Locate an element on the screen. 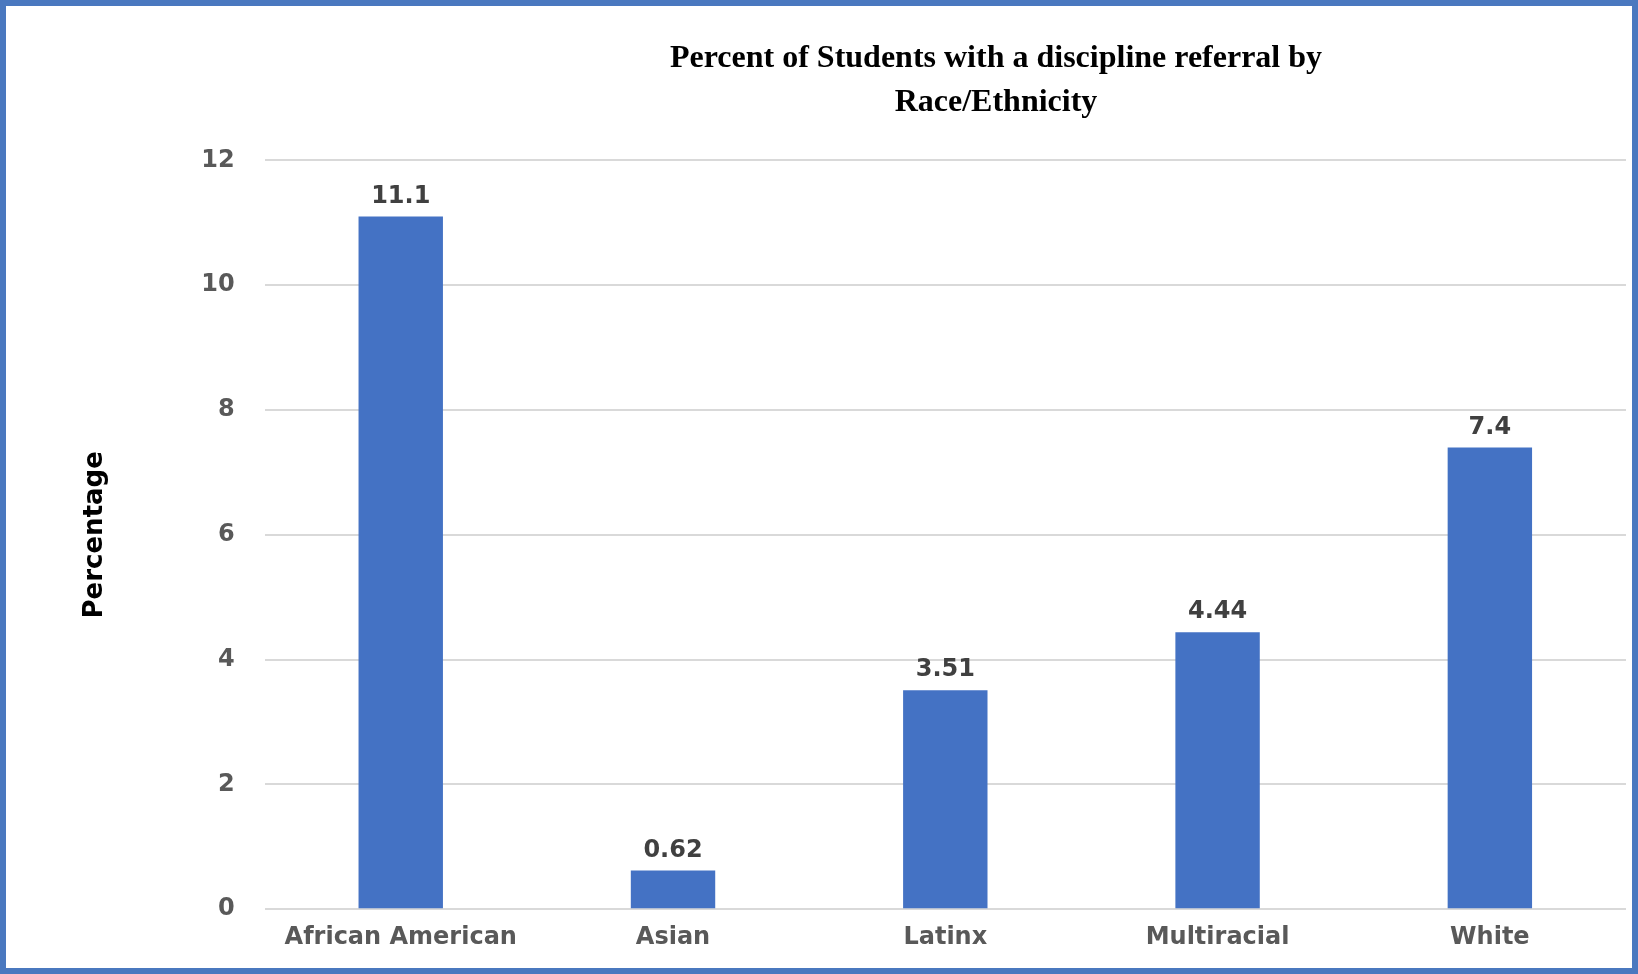 This screenshot has width=1638, height=974. data-label: 11.1 is located at coordinates (401, 194).